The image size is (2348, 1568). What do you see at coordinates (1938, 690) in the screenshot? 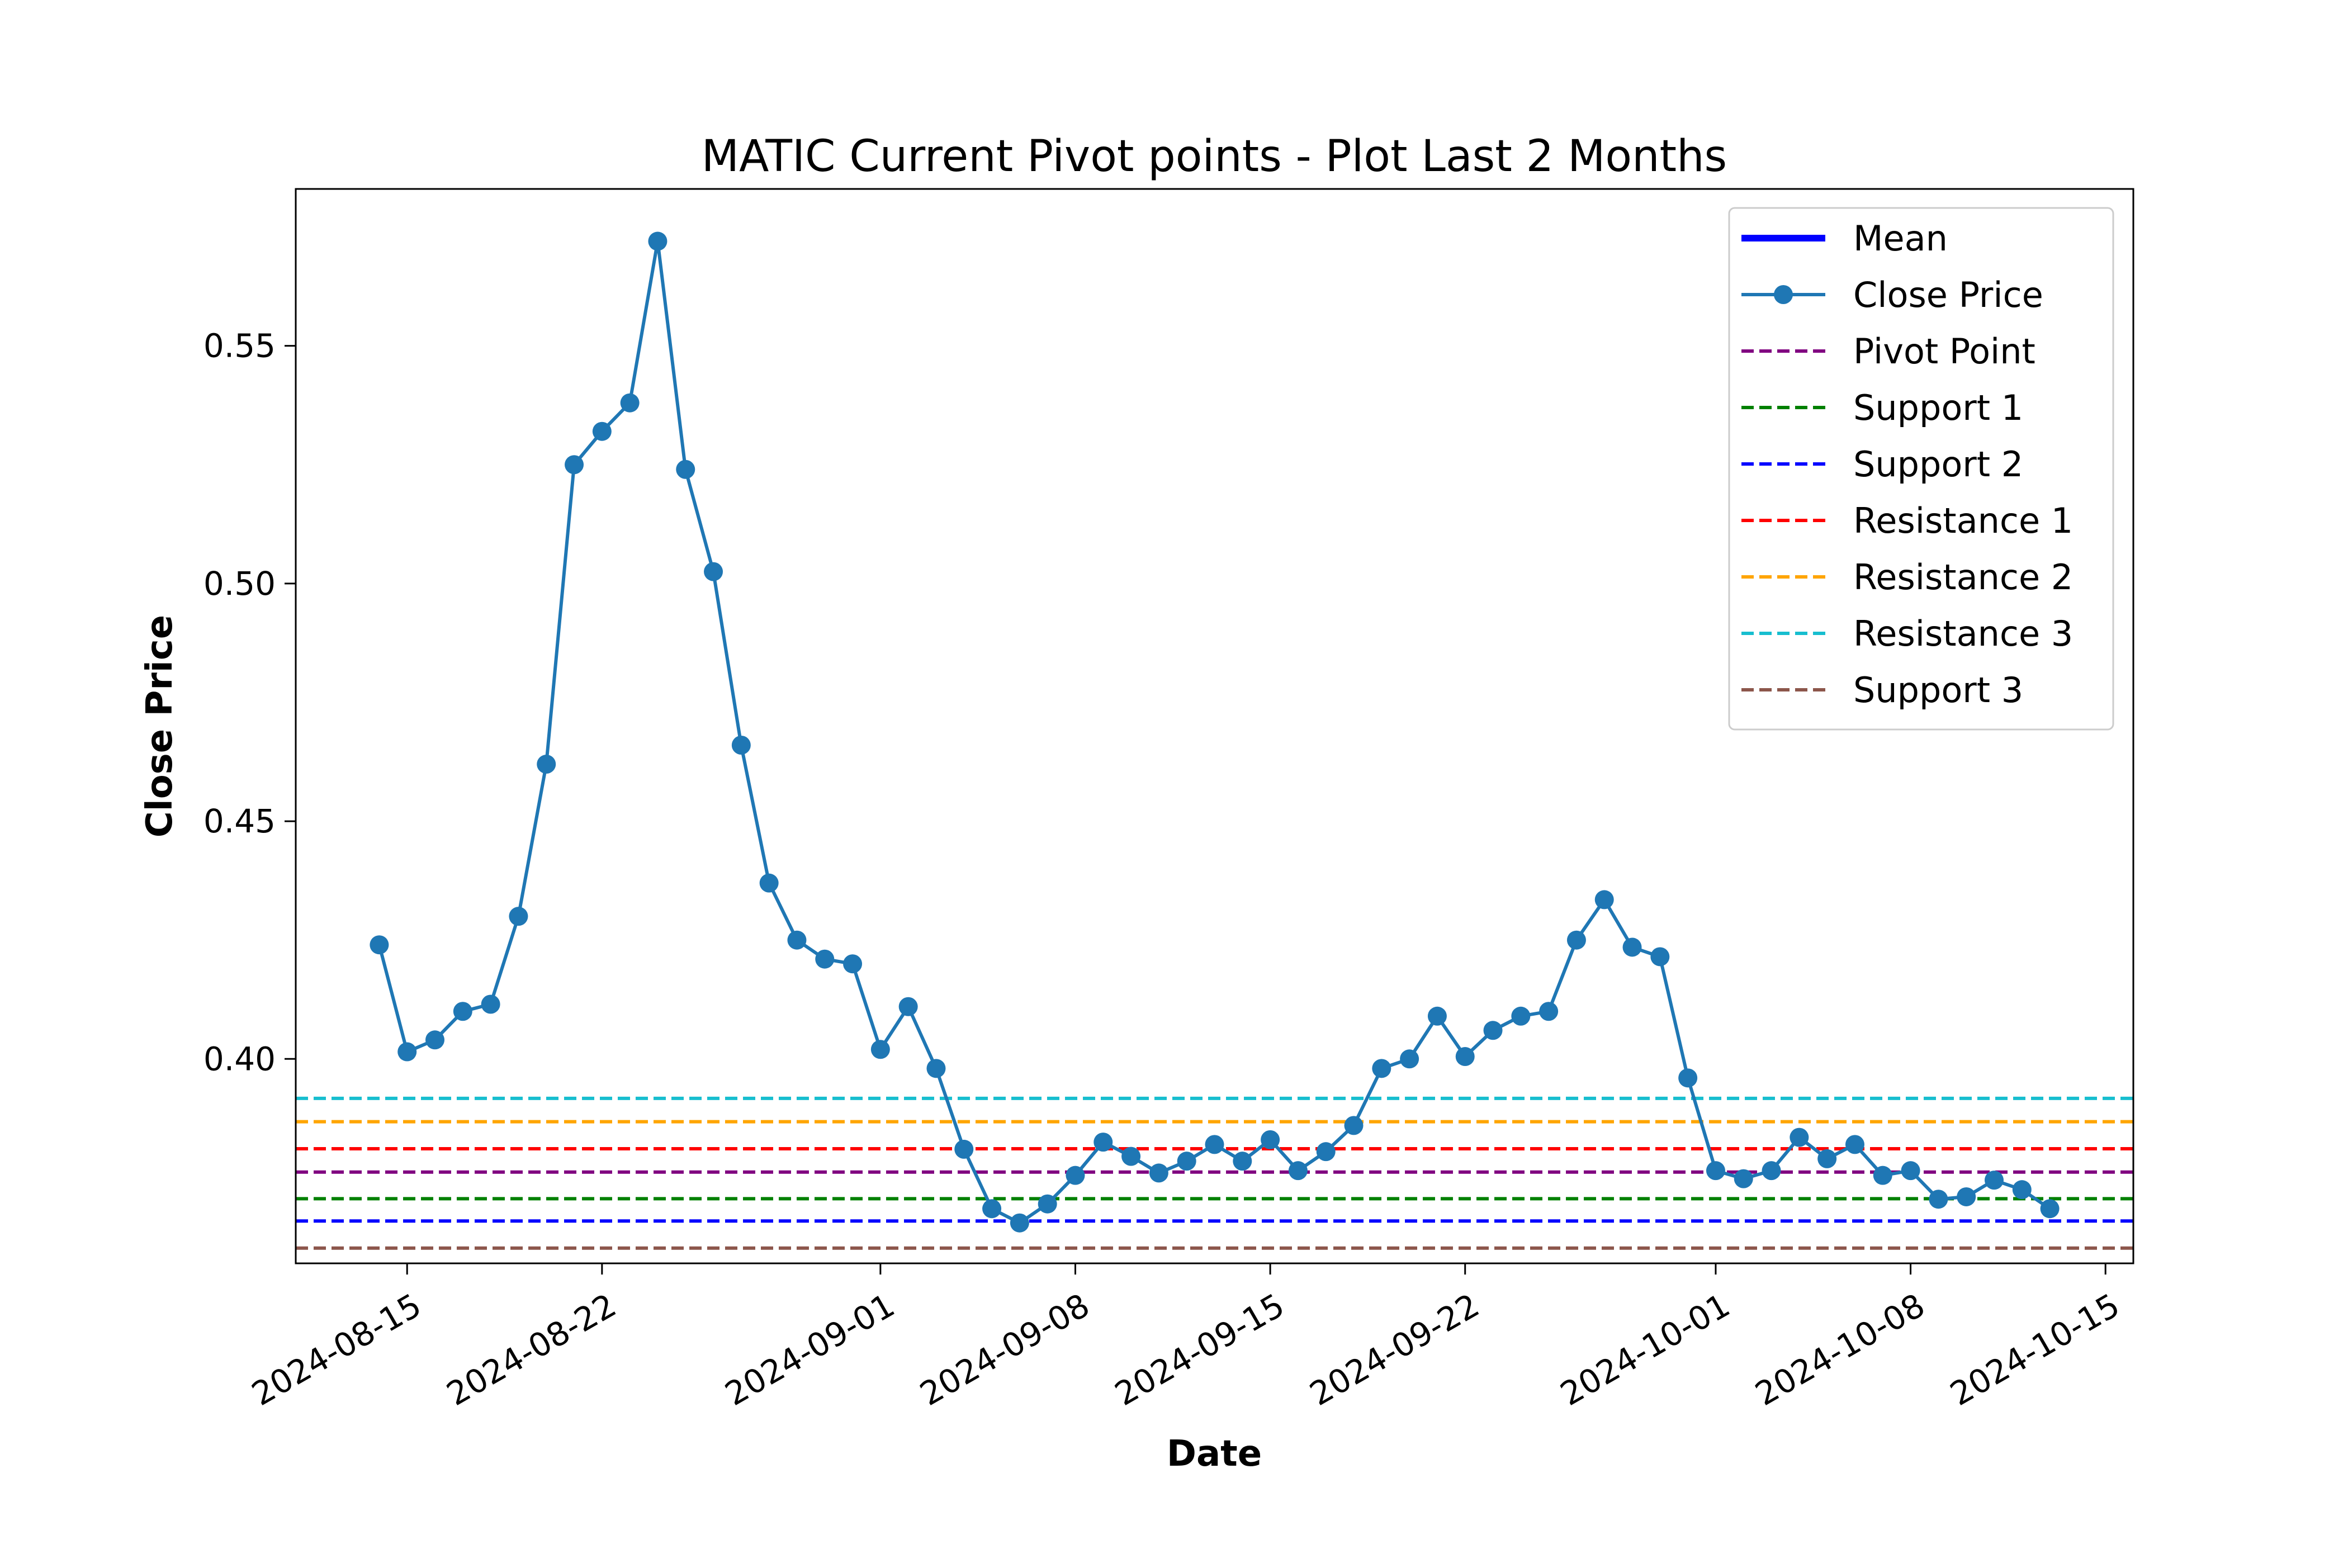
I see `legend-label: Support 3` at bounding box center [1938, 690].